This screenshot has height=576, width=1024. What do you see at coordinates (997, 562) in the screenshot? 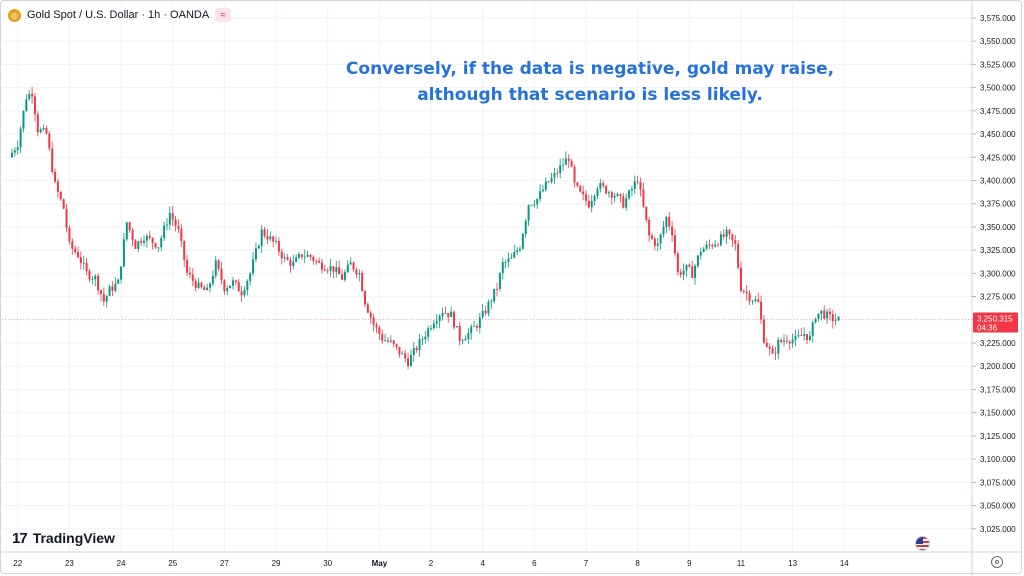
I see `gear-icon` at bounding box center [997, 562].